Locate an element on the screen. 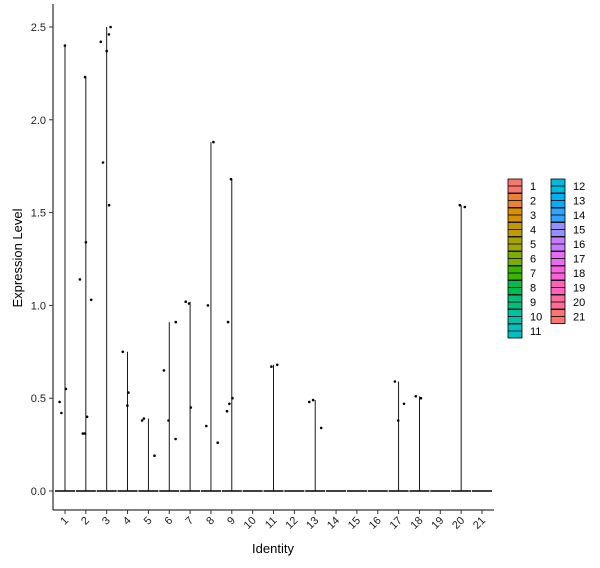  legend-label: 20 is located at coordinates (579, 303).